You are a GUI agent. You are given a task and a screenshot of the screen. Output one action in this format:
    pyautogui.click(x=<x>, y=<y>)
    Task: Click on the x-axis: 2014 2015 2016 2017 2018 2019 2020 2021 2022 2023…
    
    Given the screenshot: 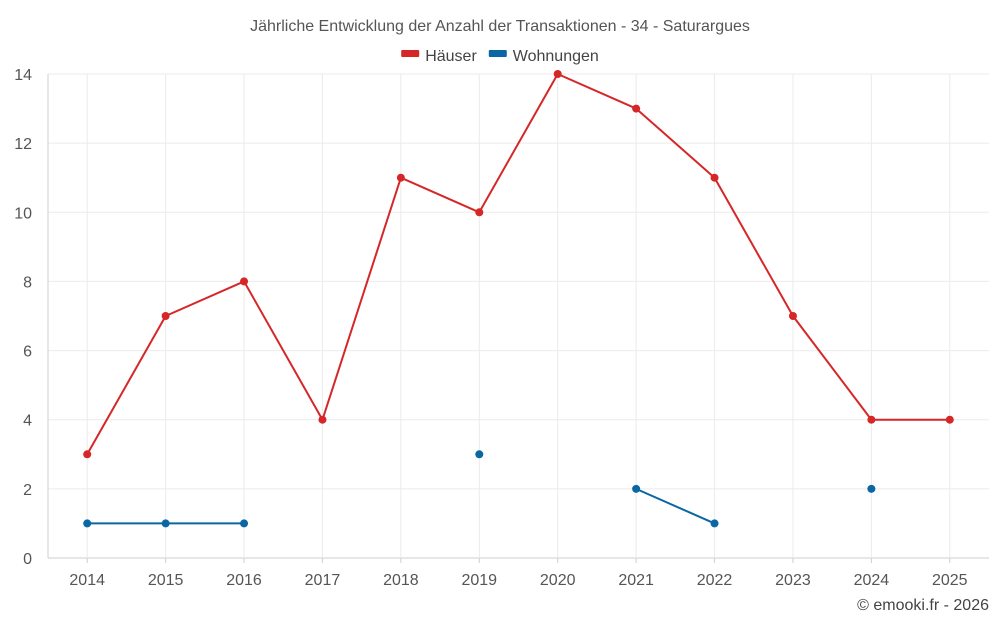 What is the action you would take?
    pyautogui.click(x=518, y=573)
    